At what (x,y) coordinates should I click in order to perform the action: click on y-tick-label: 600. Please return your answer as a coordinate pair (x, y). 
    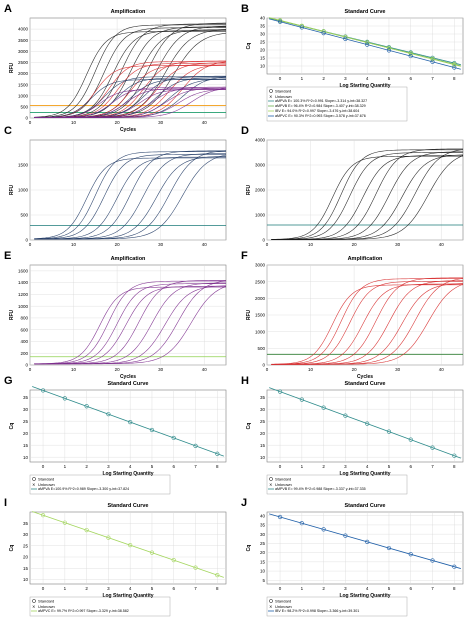
    Looking at the image, I should click on (24, 329).